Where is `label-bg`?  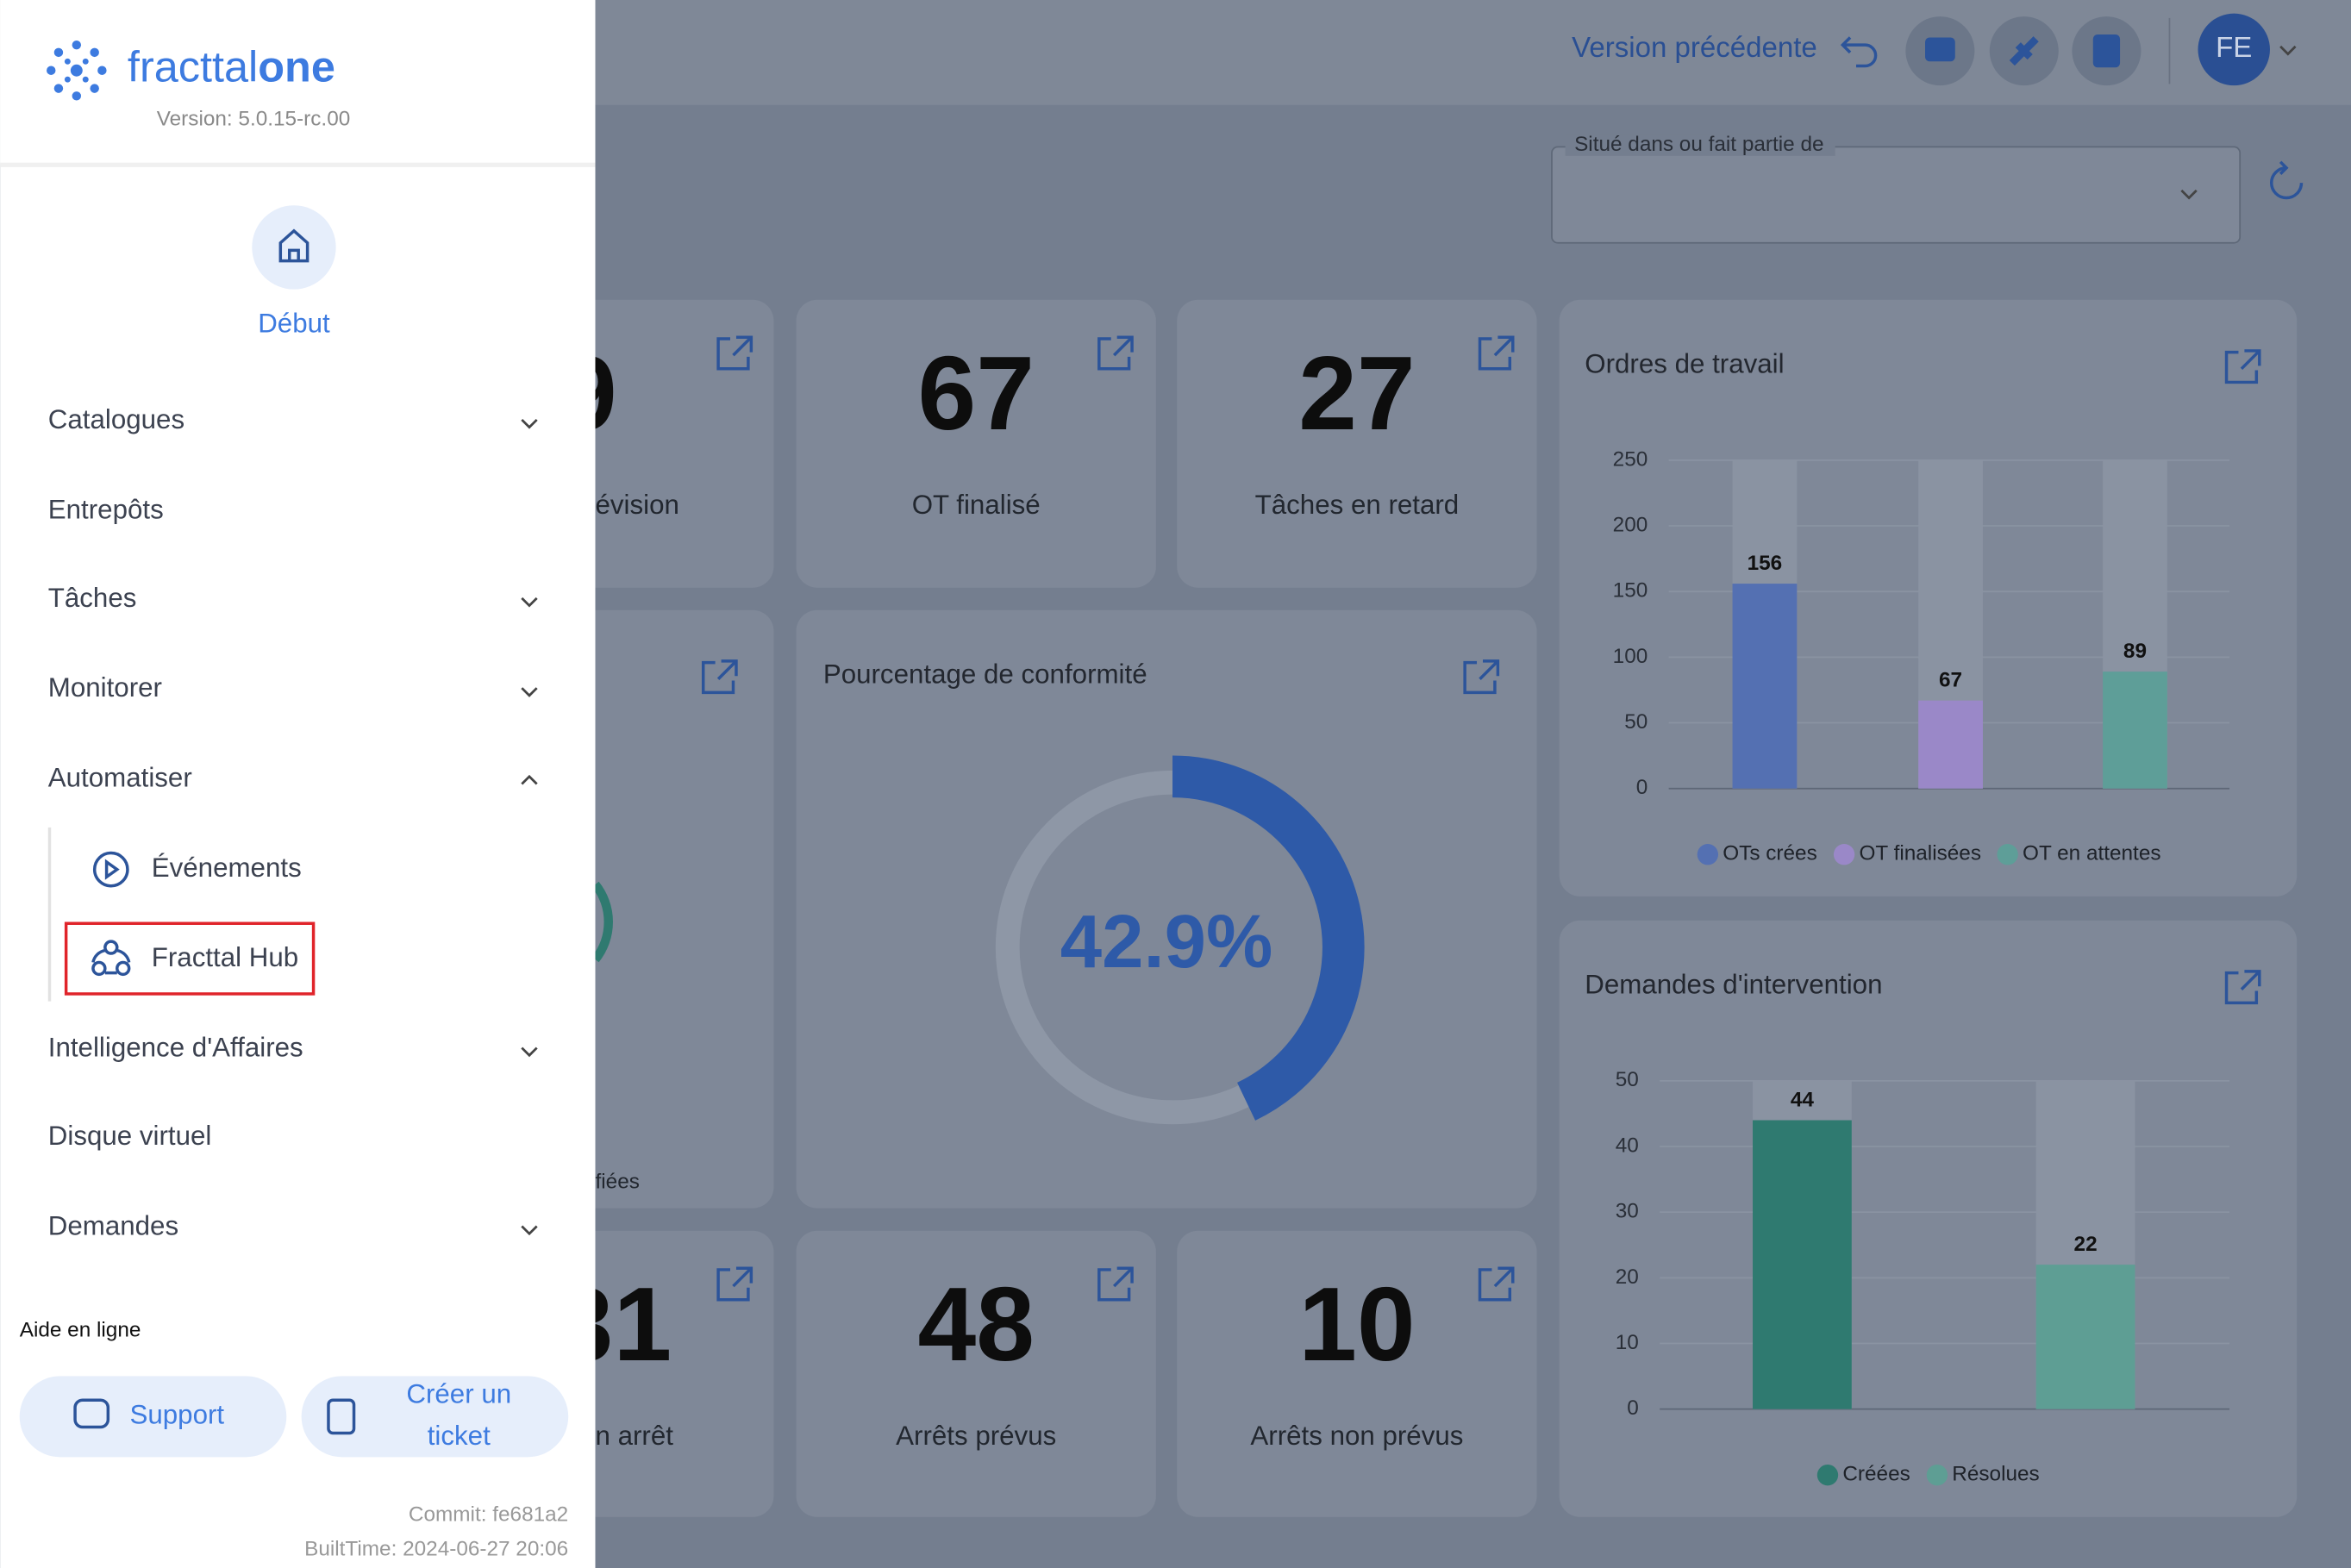
label-bg is located at coordinates (1700, 145).